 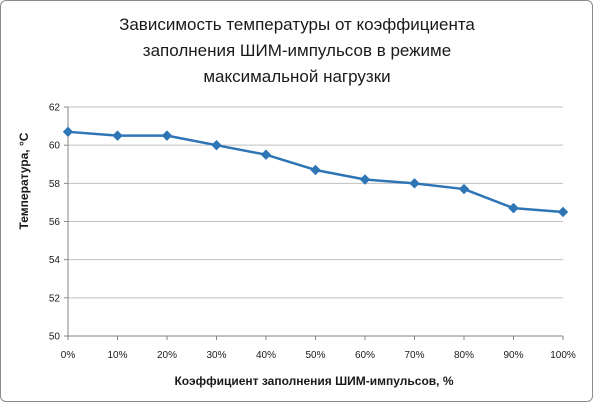 What do you see at coordinates (266, 355) in the screenshot?
I see `x-tick-label: 40%` at bounding box center [266, 355].